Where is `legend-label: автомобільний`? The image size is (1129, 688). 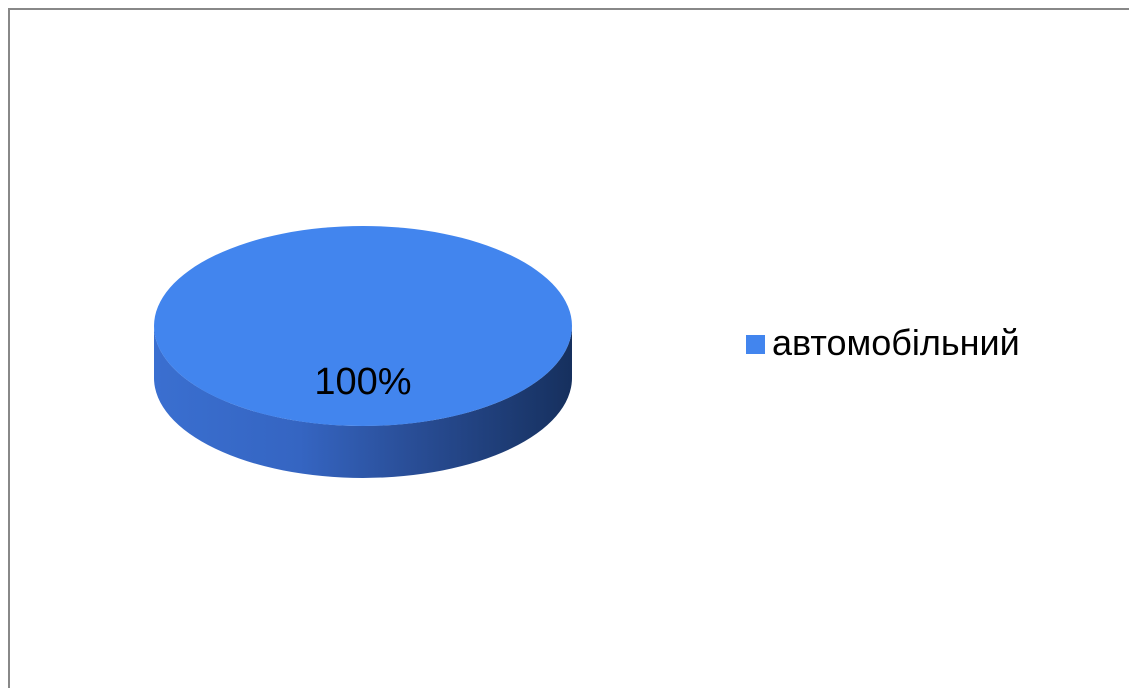 legend-label: автомобільний is located at coordinates (896, 342).